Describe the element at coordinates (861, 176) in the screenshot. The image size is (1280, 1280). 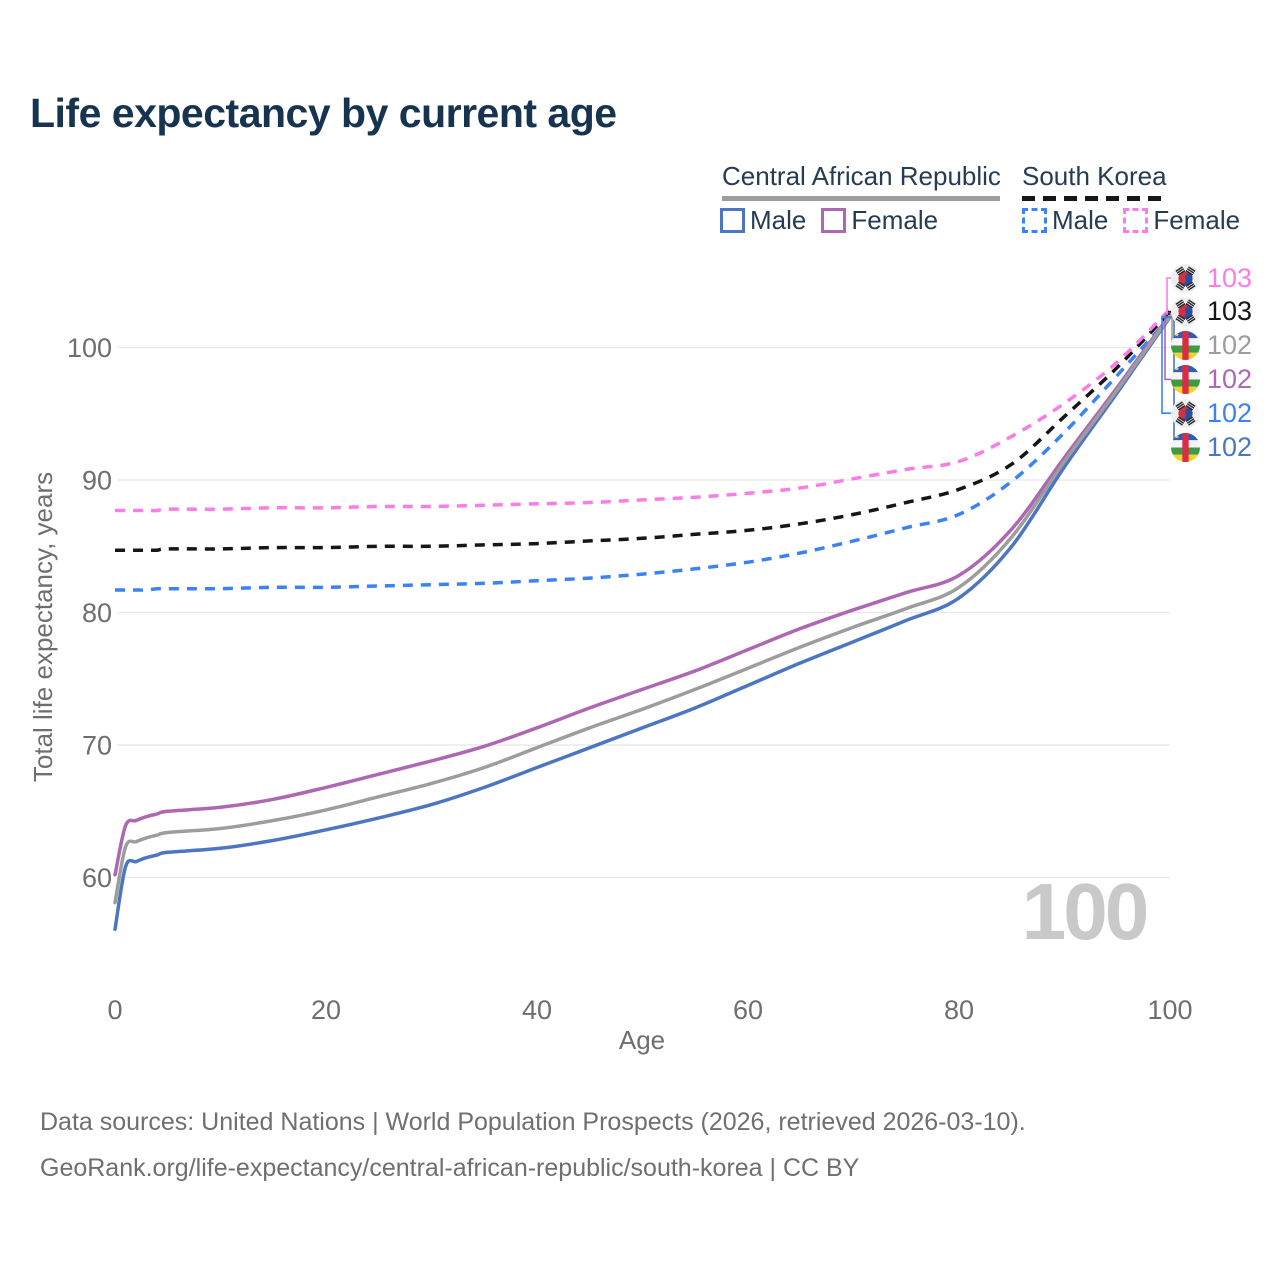
I see `legend-country-label: Central African Republic` at that location.